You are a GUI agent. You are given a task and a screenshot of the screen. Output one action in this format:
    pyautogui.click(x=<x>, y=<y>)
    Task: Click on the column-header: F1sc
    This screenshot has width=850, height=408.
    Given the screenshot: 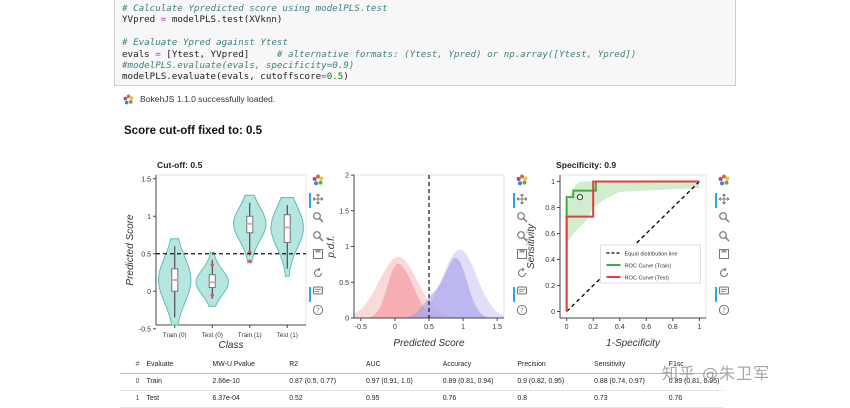 What is the action you would take?
    pyautogui.click(x=694, y=365)
    